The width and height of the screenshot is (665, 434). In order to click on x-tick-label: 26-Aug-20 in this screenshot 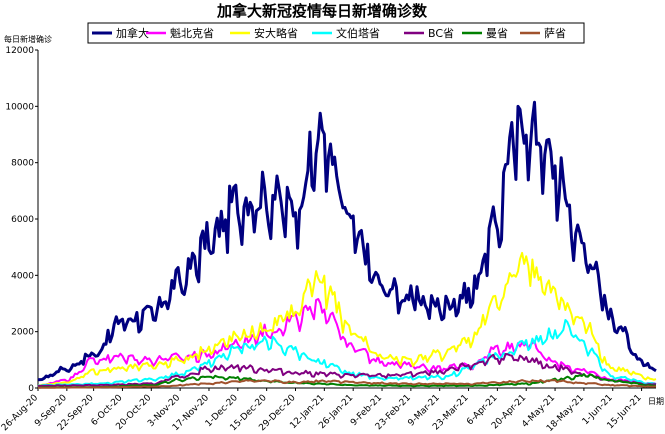, I will do `click(20, 413)`.